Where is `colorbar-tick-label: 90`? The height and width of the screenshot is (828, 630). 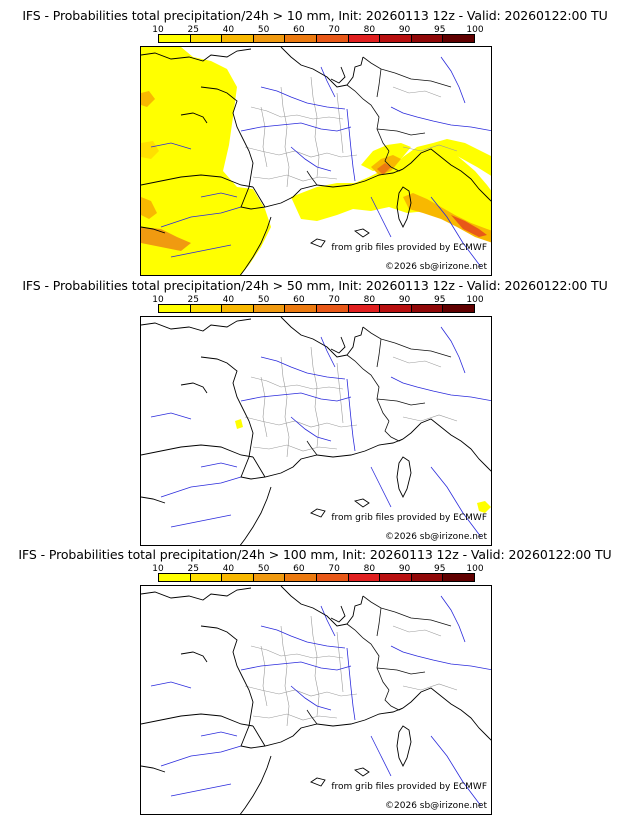
colorbar-tick-label: 90 is located at coordinates (404, 569).